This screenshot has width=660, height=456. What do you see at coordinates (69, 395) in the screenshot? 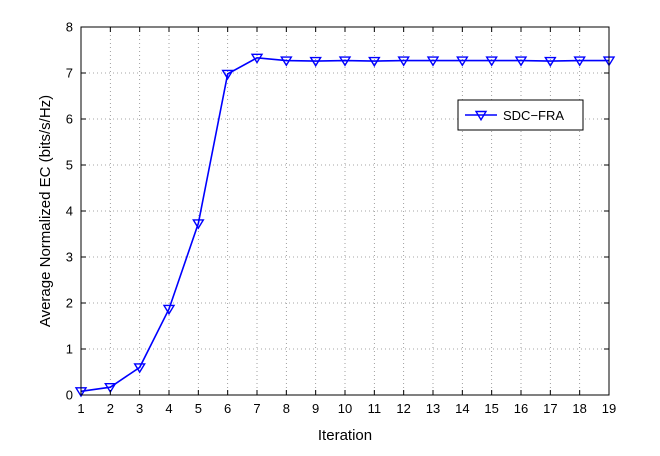
I see `y-tick-label: 0` at bounding box center [69, 395].